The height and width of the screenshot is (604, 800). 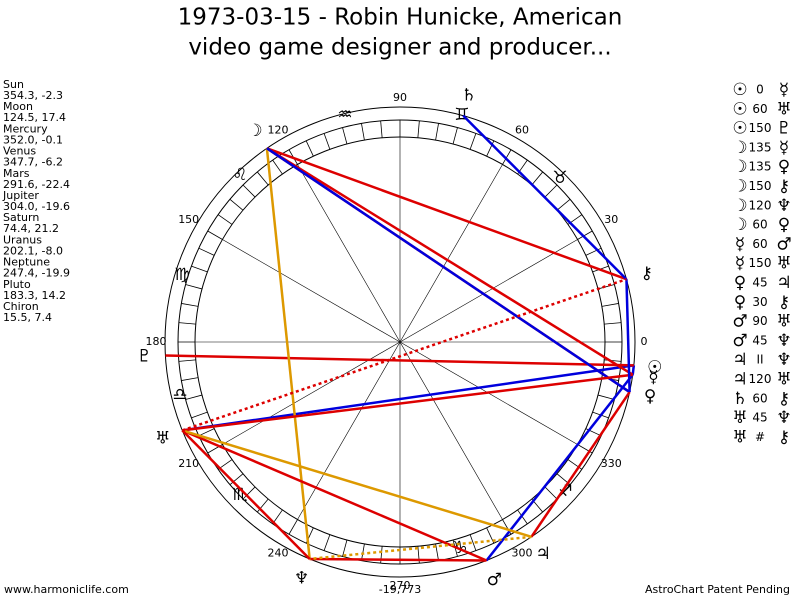 What do you see at coordinates (33, 139) in the screenshot?
I see `planet-position: 352.0, -0.1` at bounding box center [33, 139].